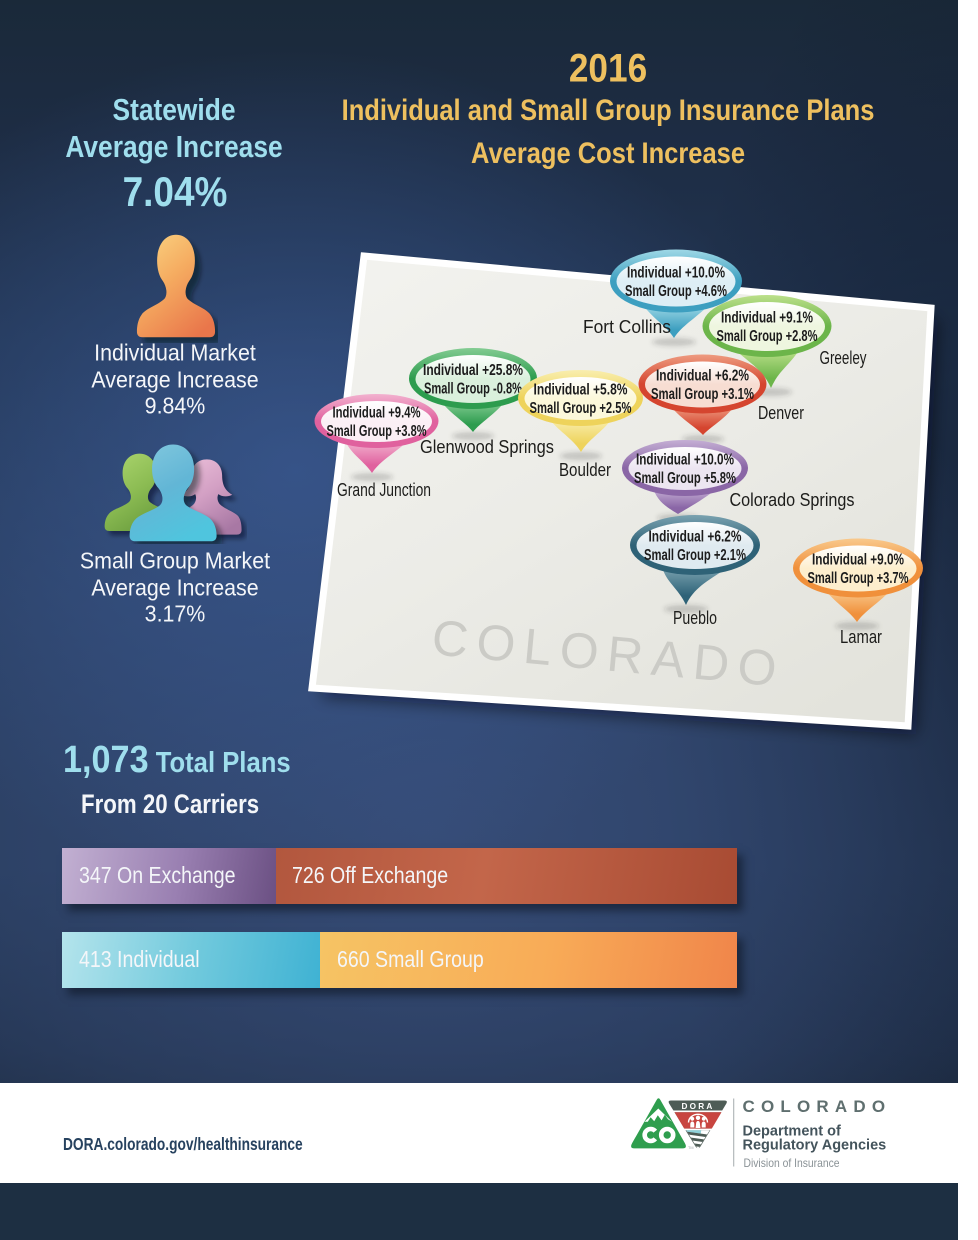 The height and width of the screenshot is (1240, 978). What do you see at coordinates (767, 336) in the screenshot?
I see `svg-text: Small Group +2.8%` at bounding box center [767, 336].